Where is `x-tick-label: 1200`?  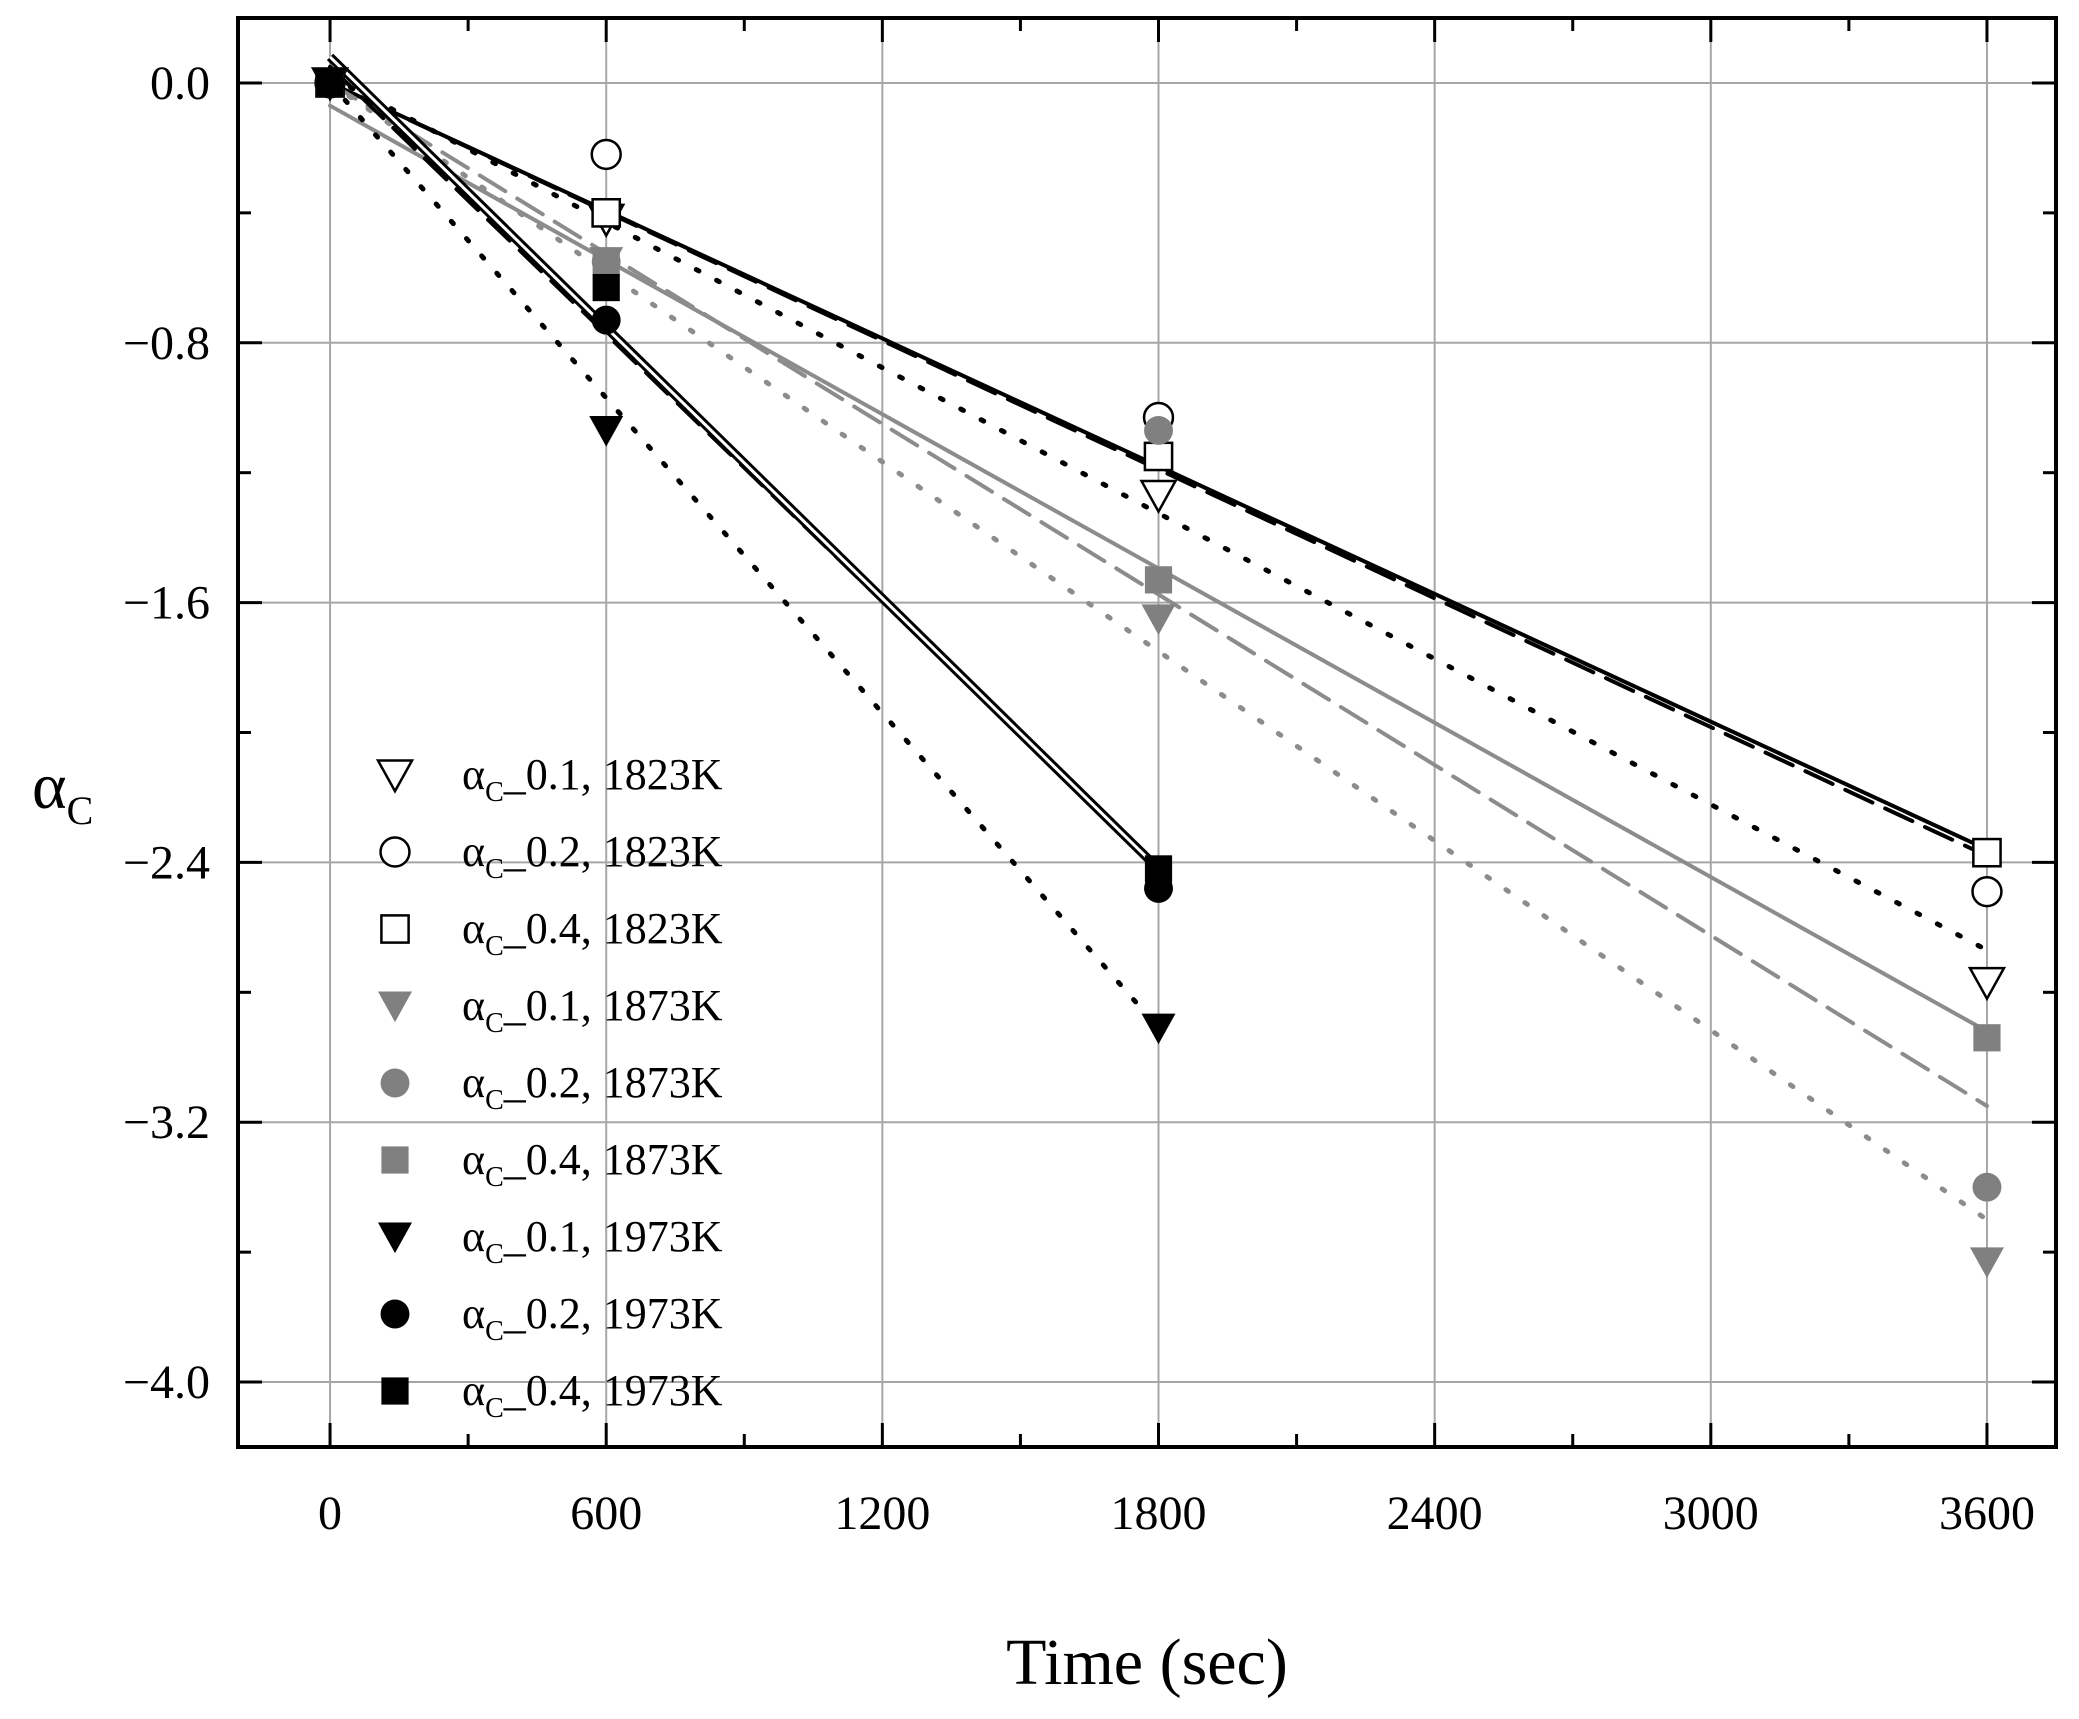 x-tick-label: 1200 is located at coordinates (882, 1513).